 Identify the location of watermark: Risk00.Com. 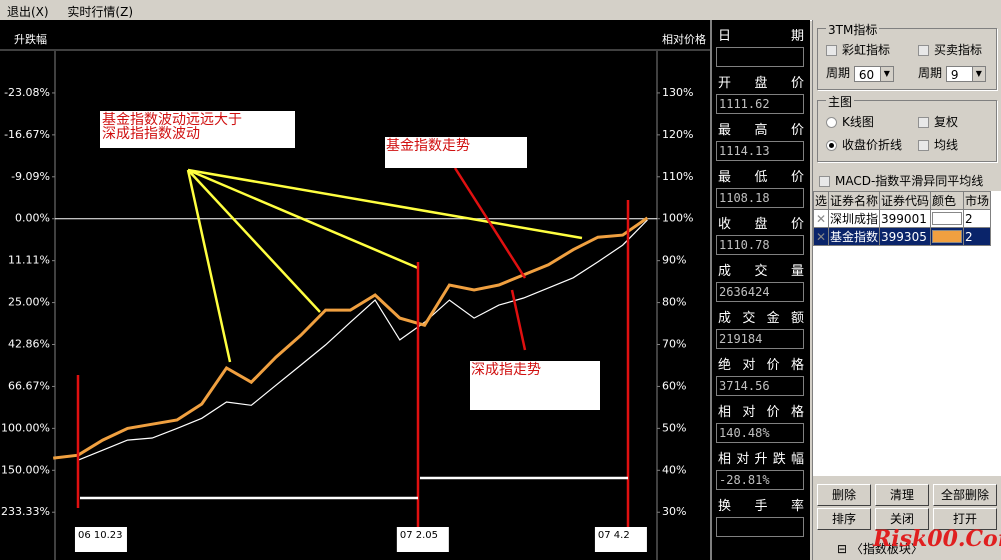
(937, 539).